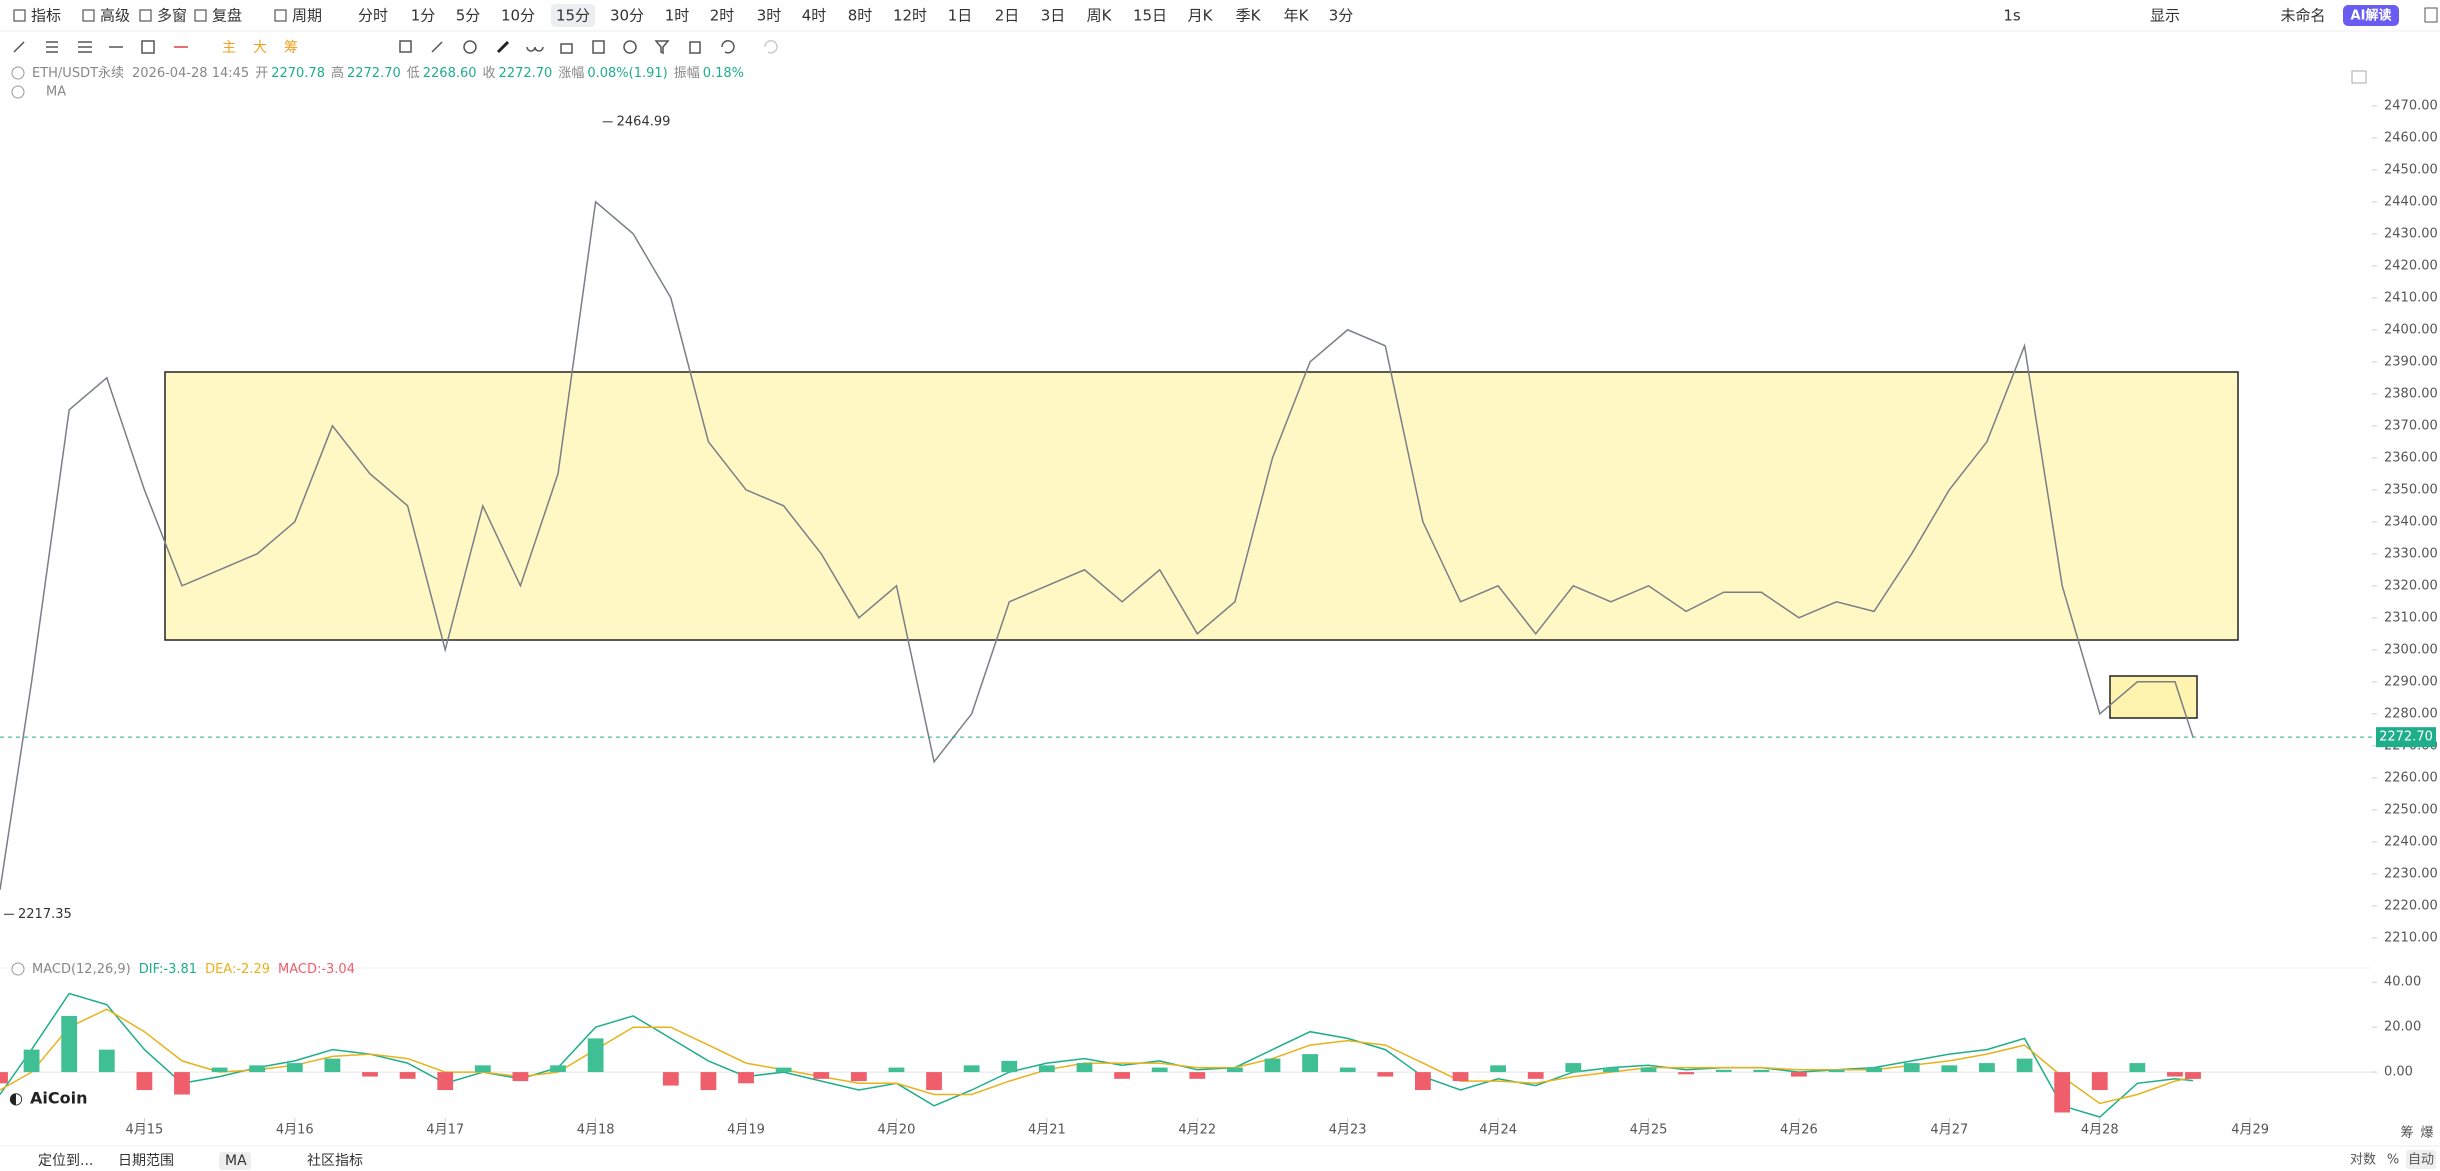 This screenshot has width=2440, height=1171. I want to click on period-button: 4时, so click(814, 16).